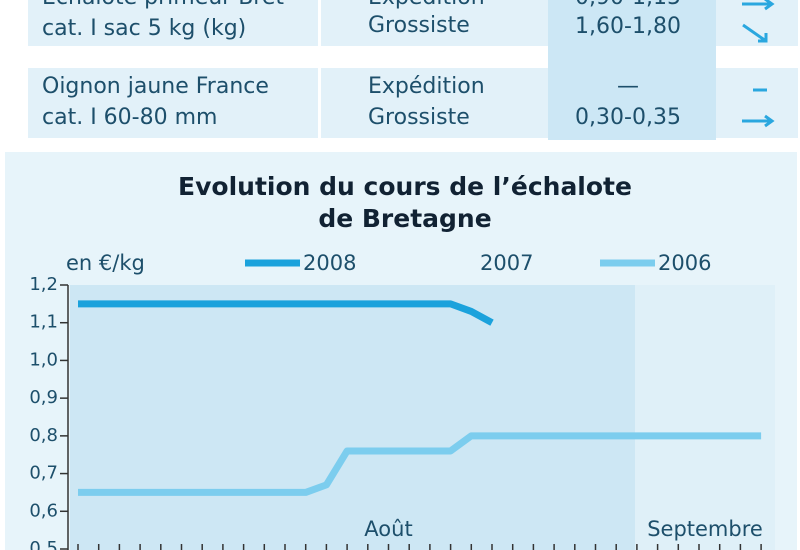 This screenshot has height=550, width=800. I want to click on price-col-bg, so click(632, 70).